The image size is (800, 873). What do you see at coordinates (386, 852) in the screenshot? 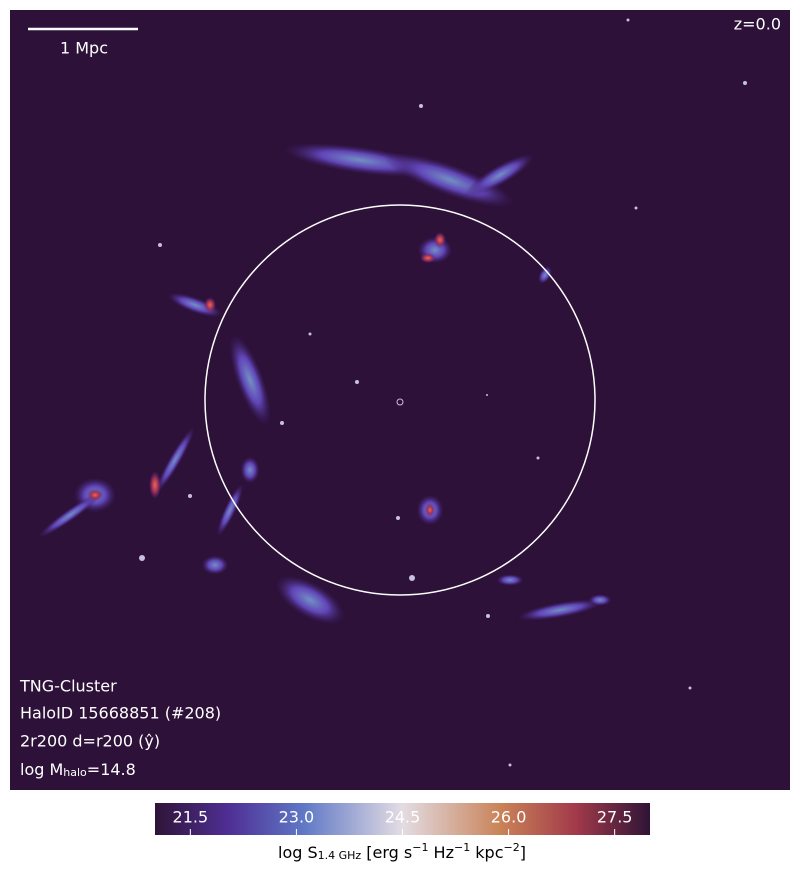
I see `label-part: [erg s` at bounding box center [386, 852].